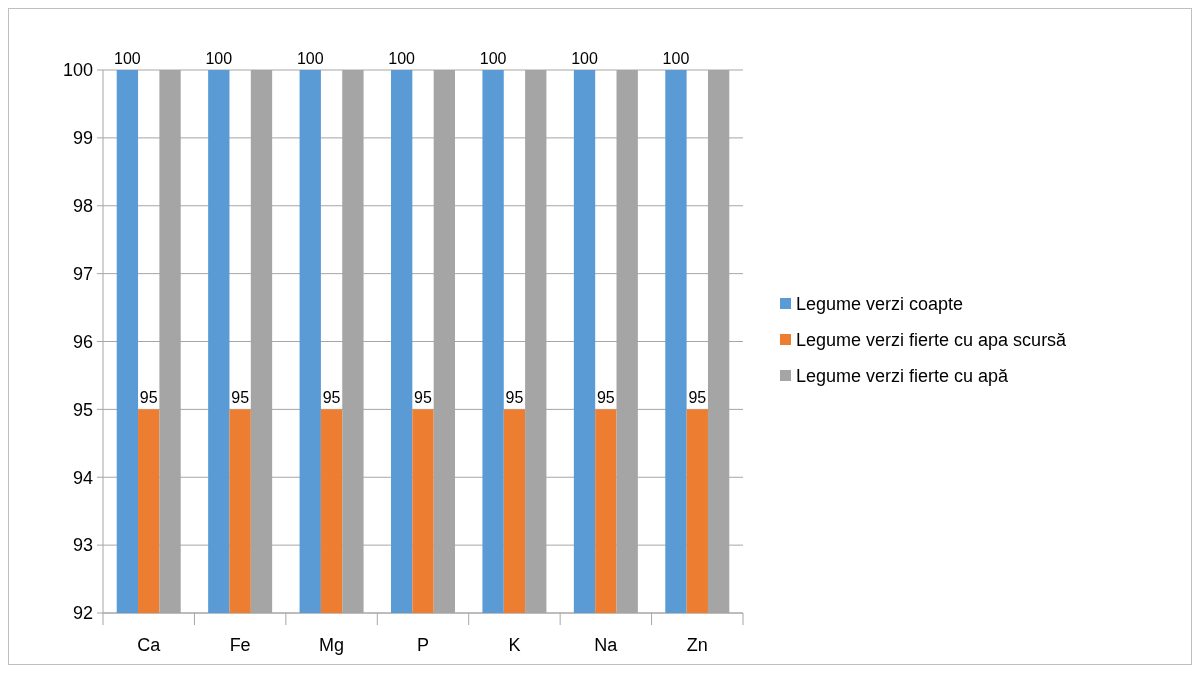  Describe the element at coordinates (332, 645) in the screenshot. I see `x-tick-label: Mg` at that location.